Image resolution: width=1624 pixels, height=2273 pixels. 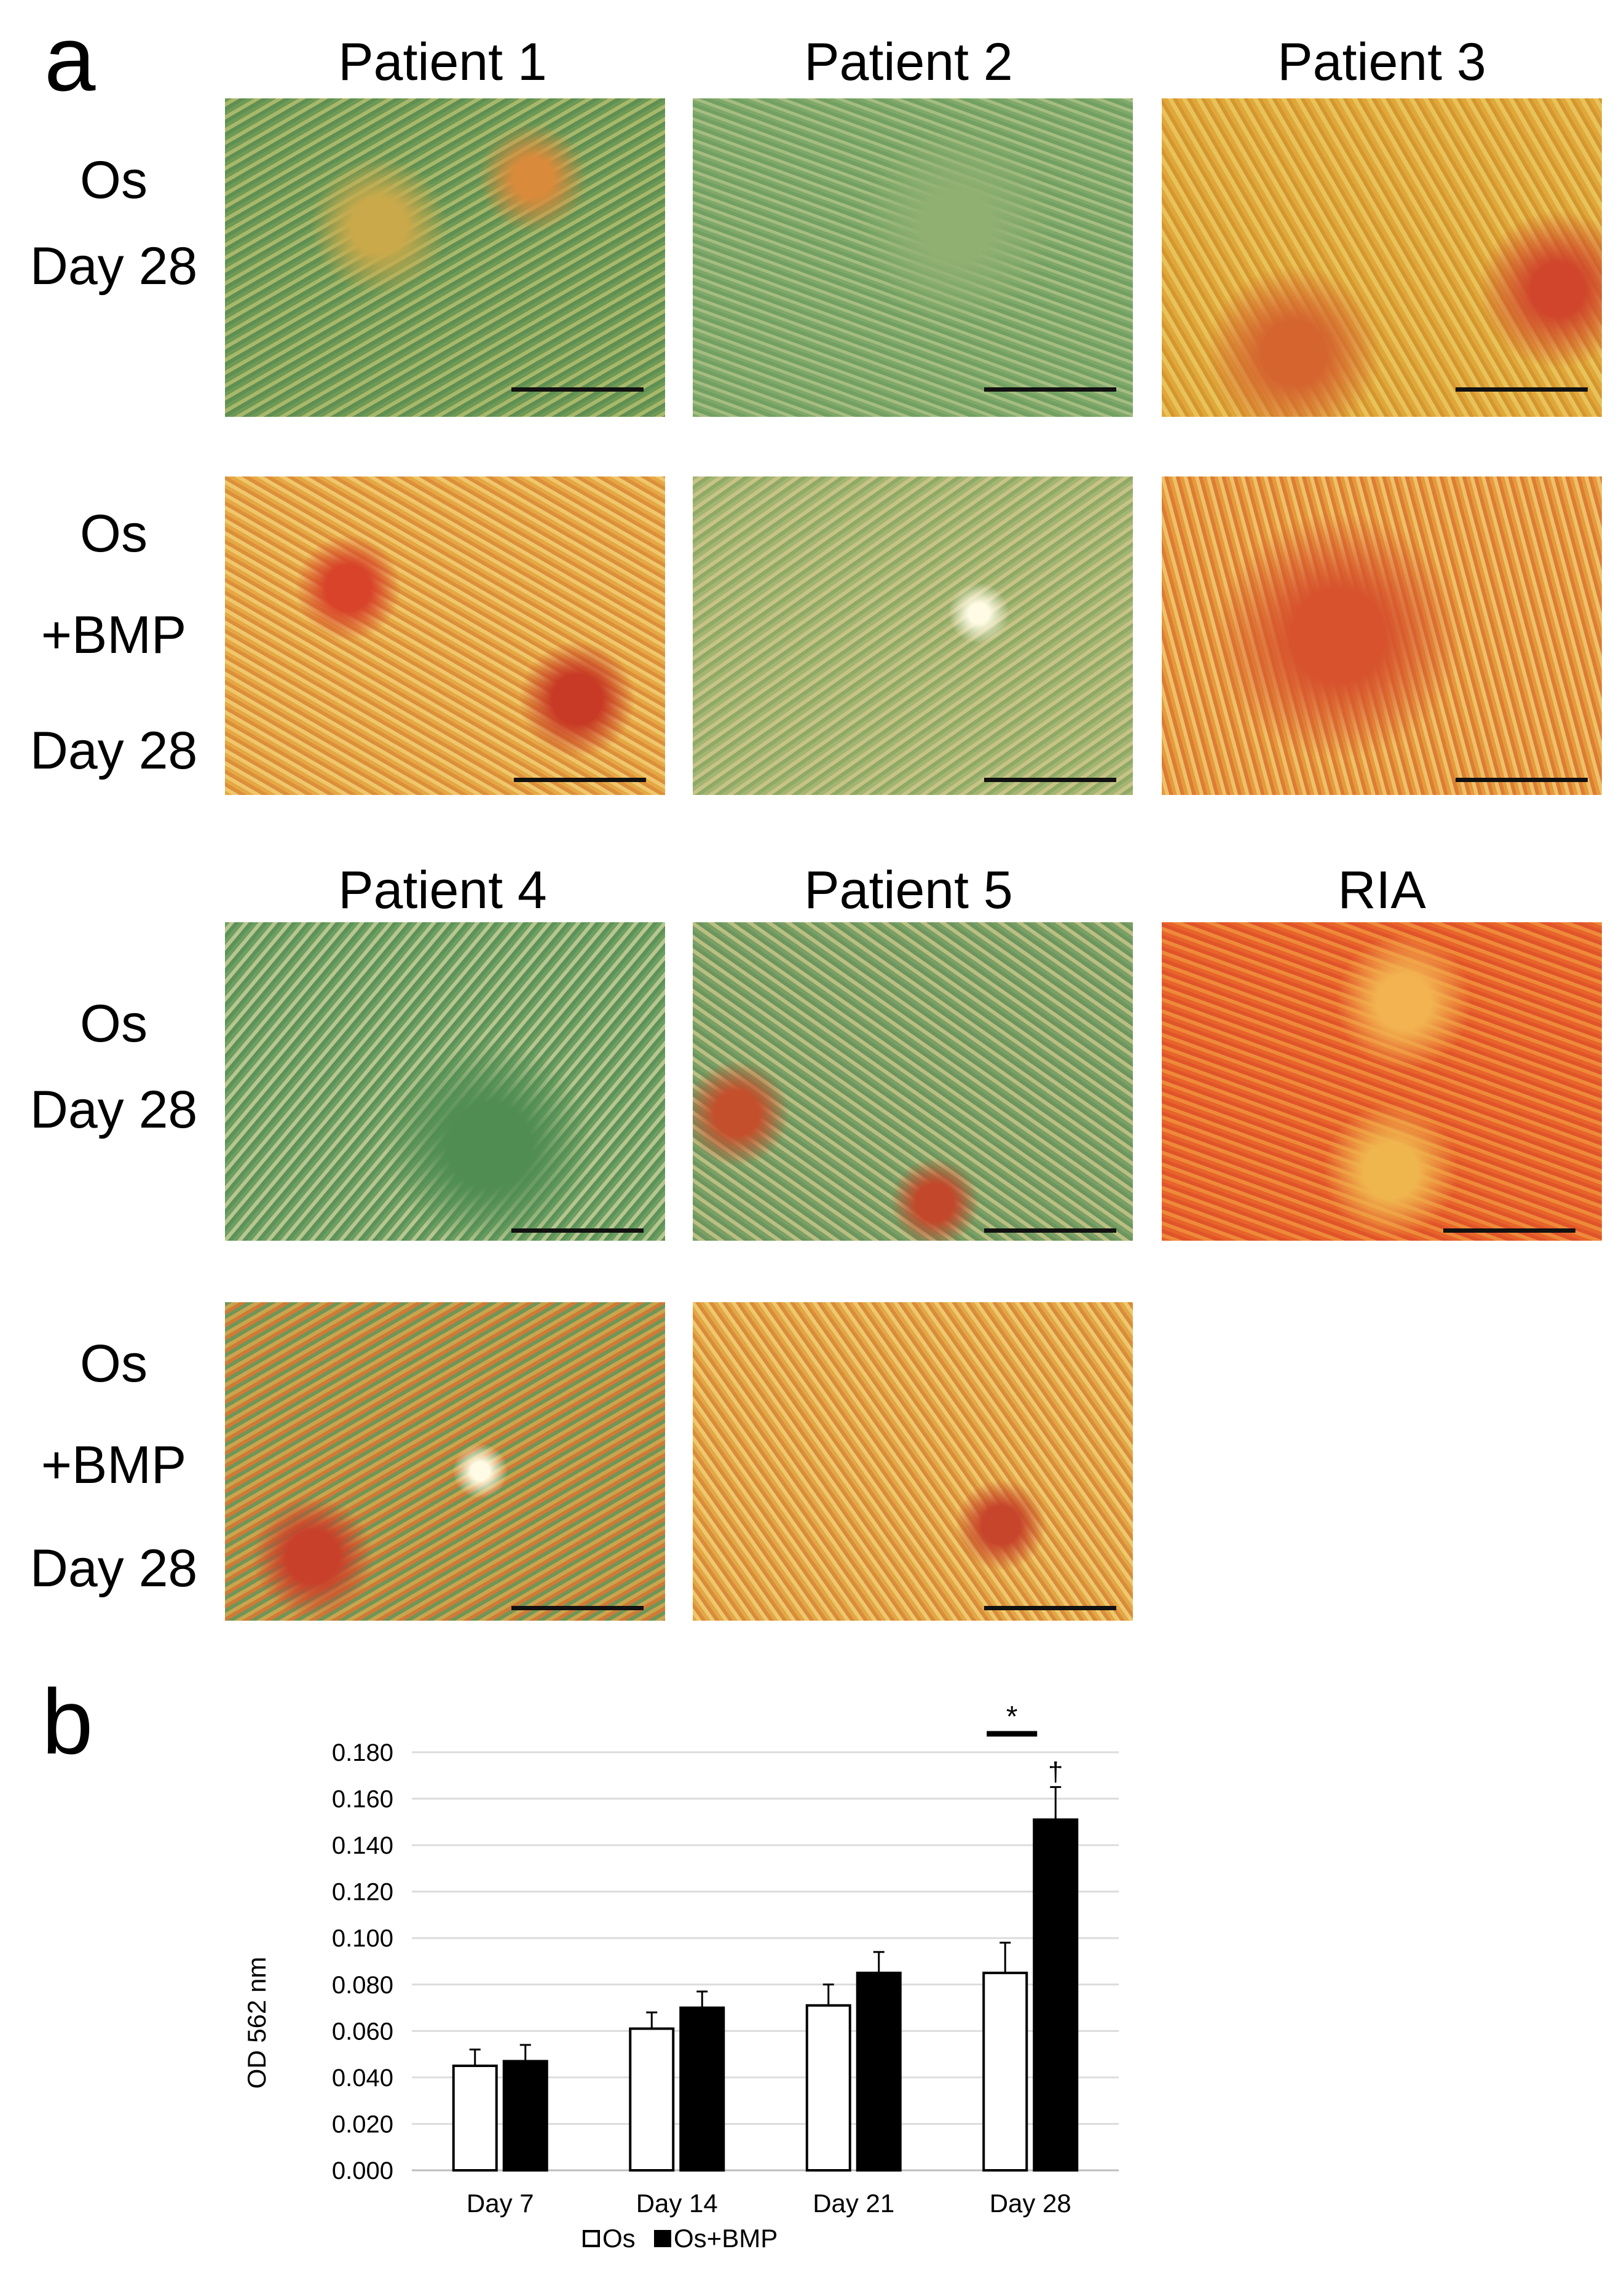 What do you see at coordinates (362, 1985) in the screenshot?
I see `y-tick-label: 0.080` at bounding box center [362, 1985].